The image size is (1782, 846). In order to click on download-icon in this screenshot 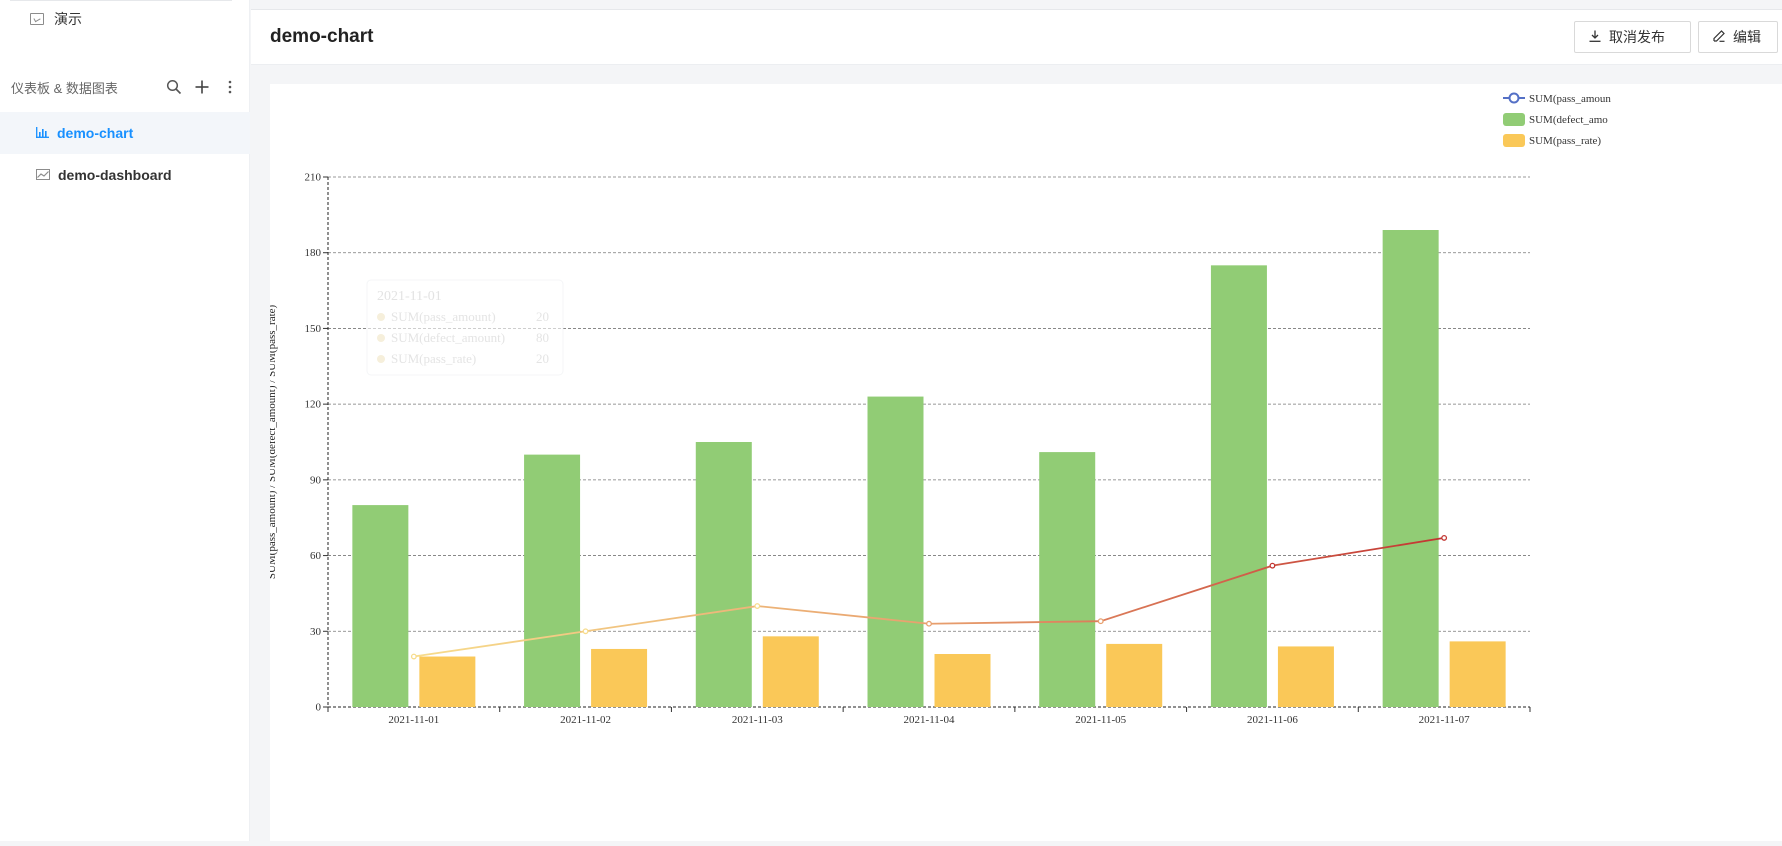, I will do `click(1595, 37)`.